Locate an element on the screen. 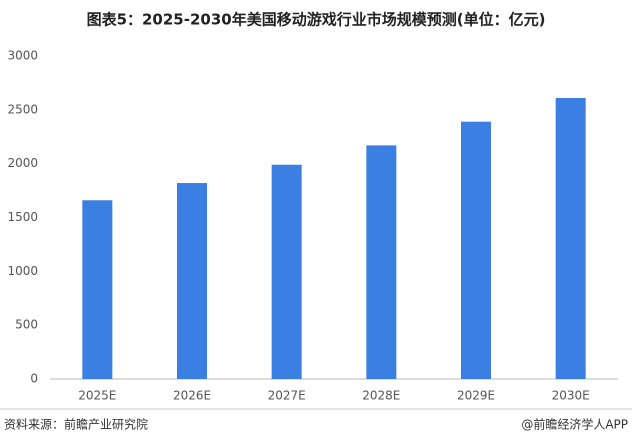 The width and height of the screenshot is (632, 446). x-tick-label: 2026E is located at coordinates (192, 396).